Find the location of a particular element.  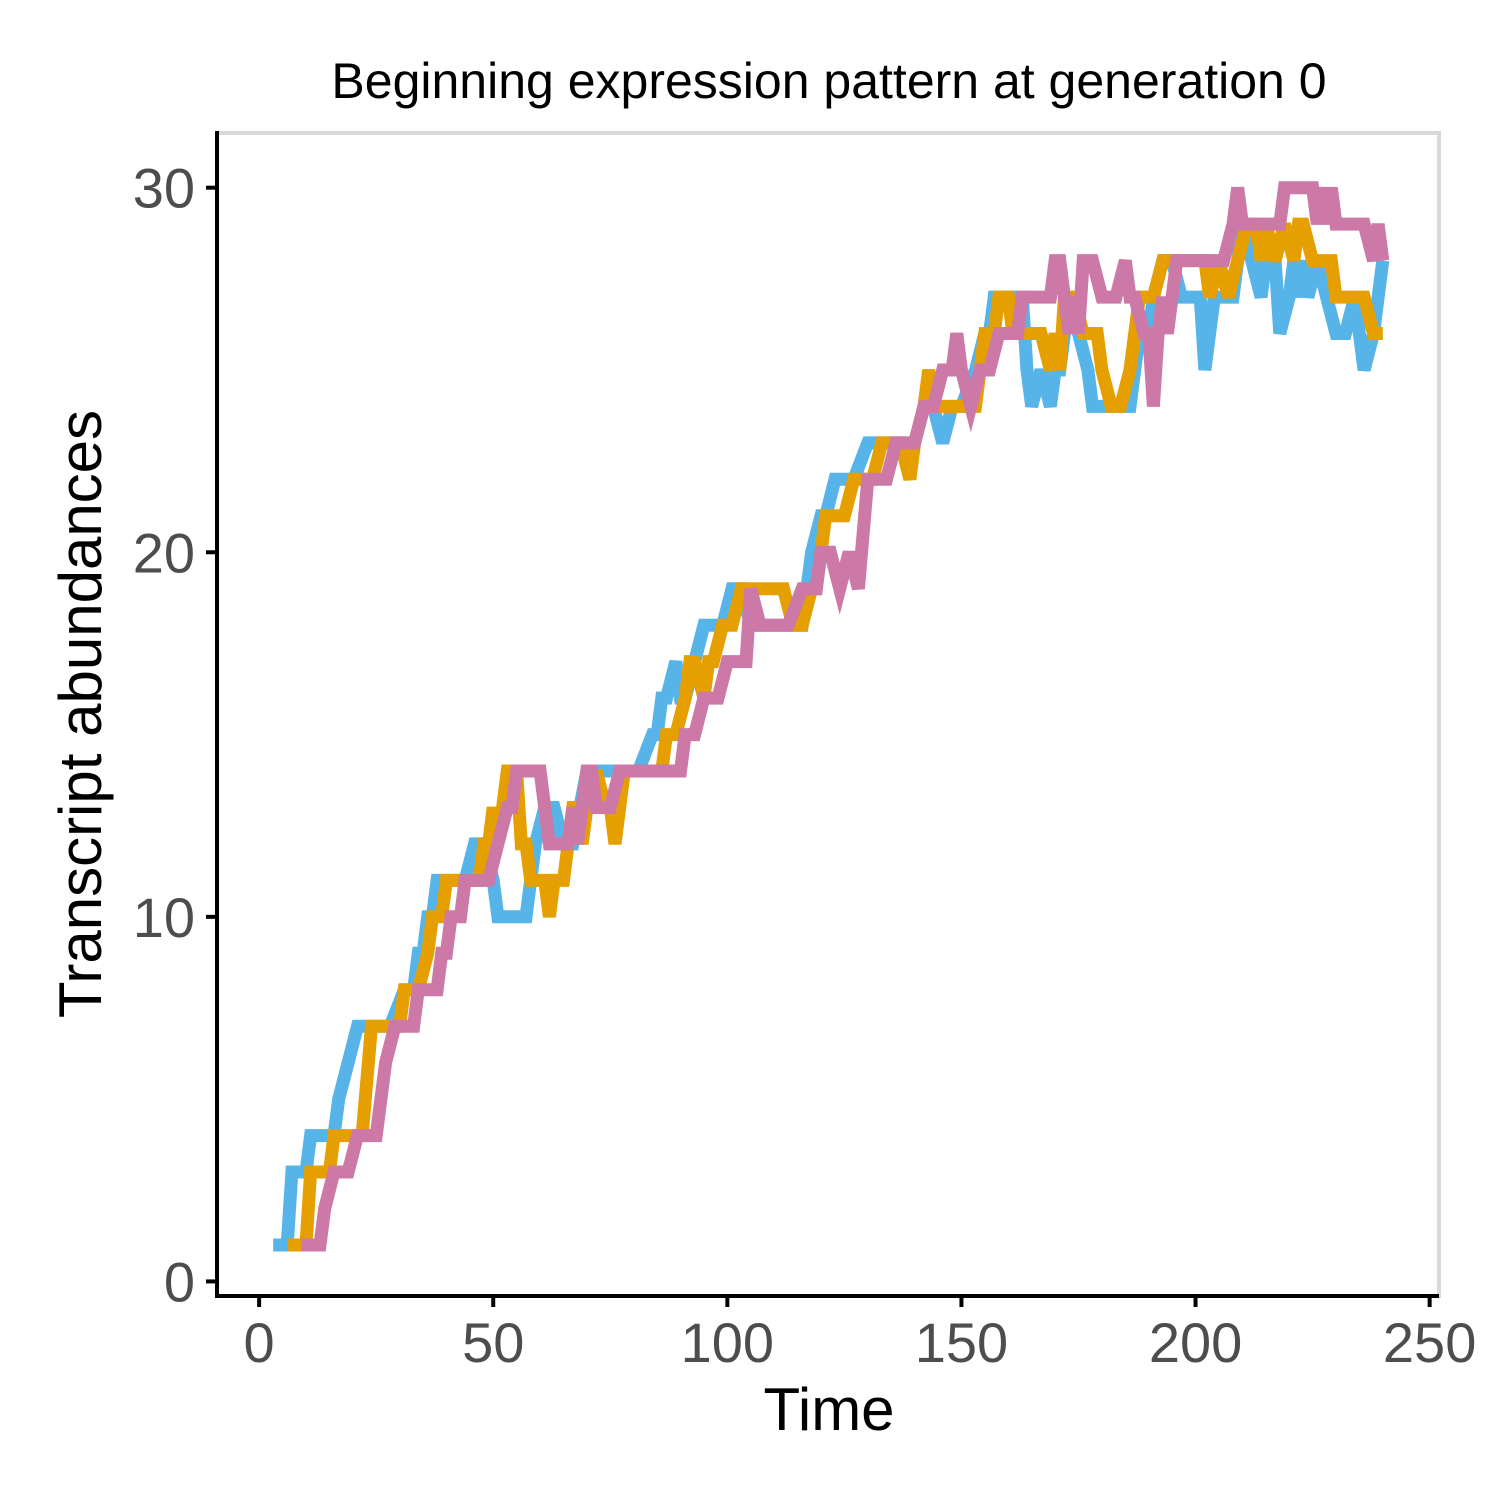

x-tick-label: 100 is located at coordinates (727, 1342).